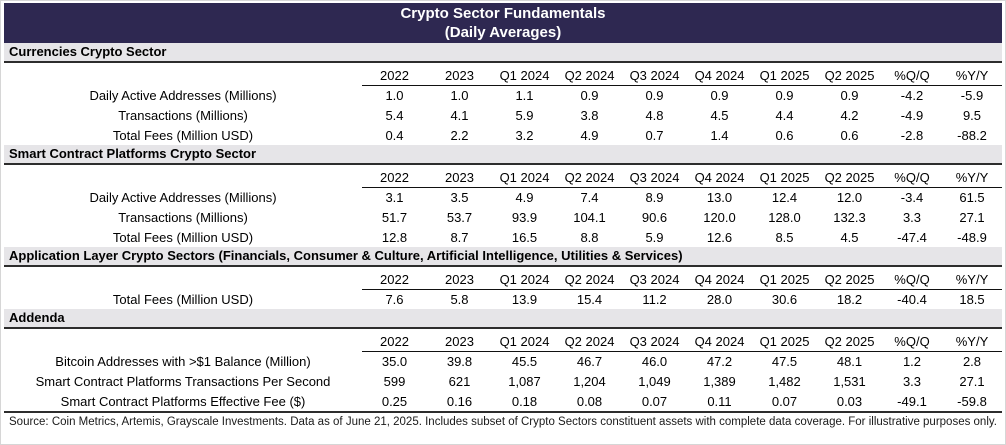 The image size is (1006, 445). Describe the element at coordinates (589, 115) in the screenshot. I see `cell-value: 3.8` at that location.